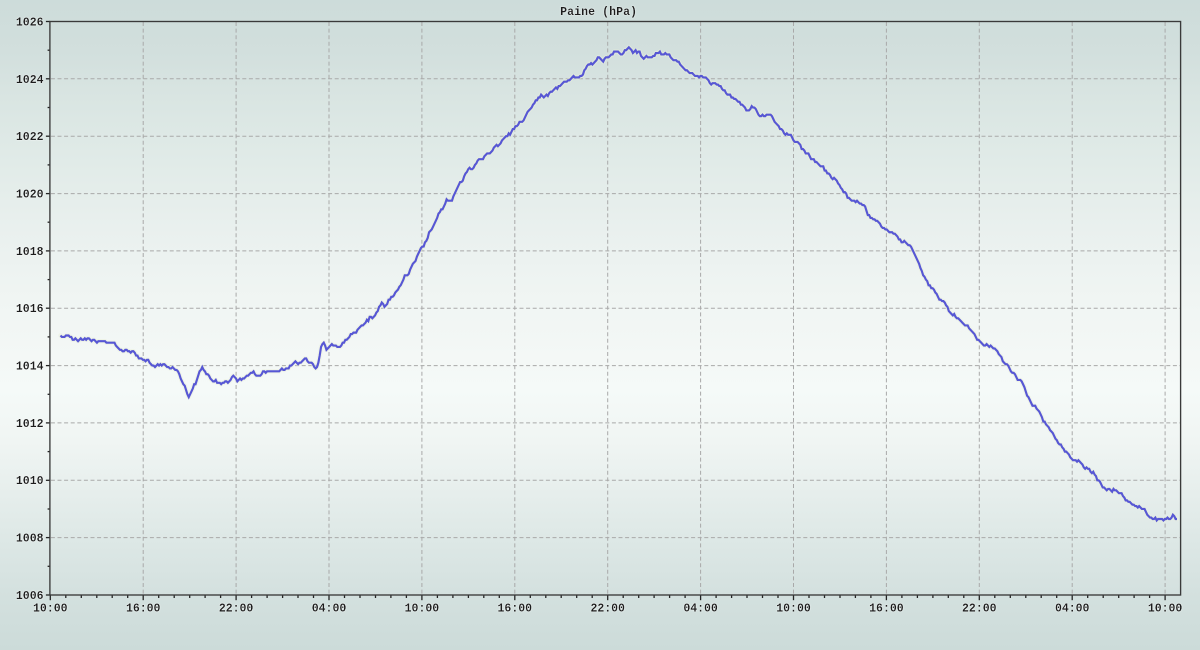  Describe the element at coordinates (30, 80) in the screenshot. I see `svg-text: 1024` at that location.